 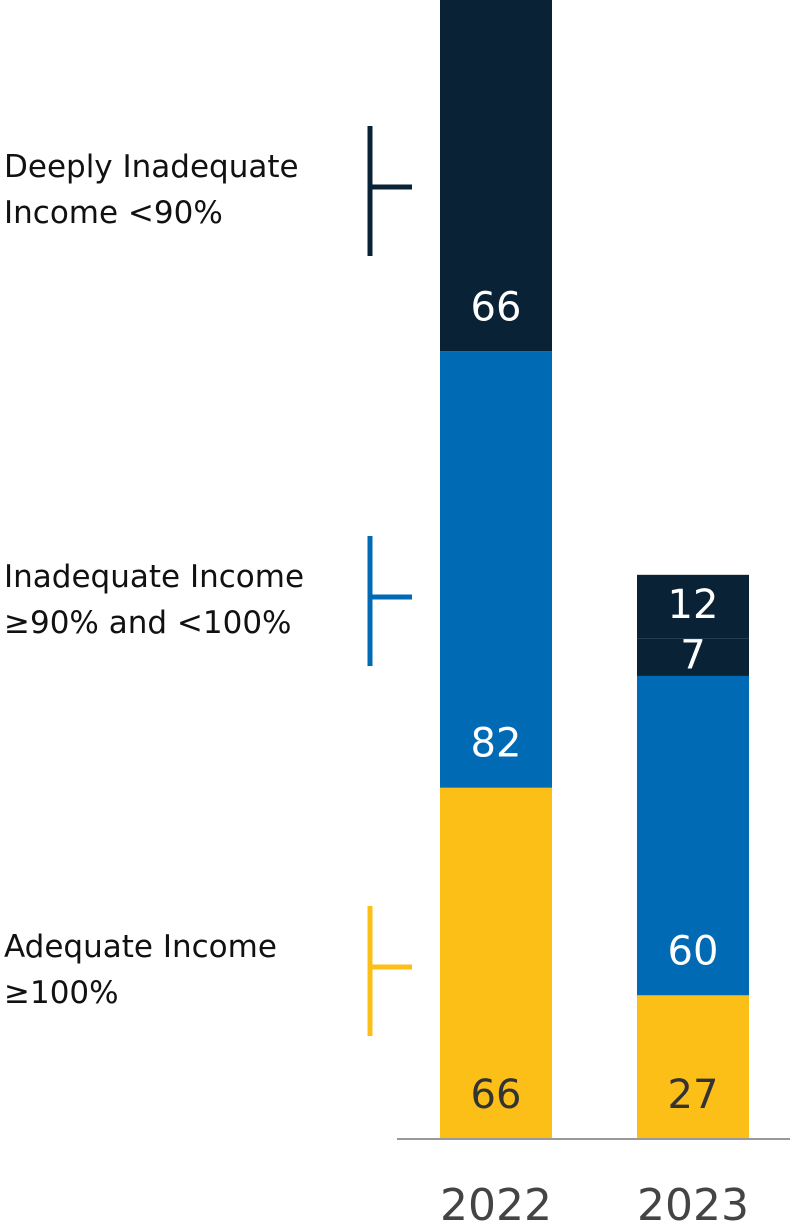 What do you see at coordinates (496, 1205) in the screenshot?
I see `x-tick-label: 2022` at bounding box center [496, 1205].